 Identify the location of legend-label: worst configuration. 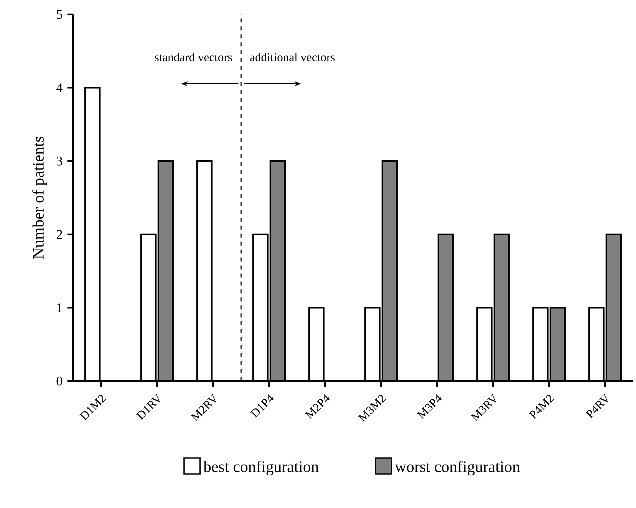
(457, 468).